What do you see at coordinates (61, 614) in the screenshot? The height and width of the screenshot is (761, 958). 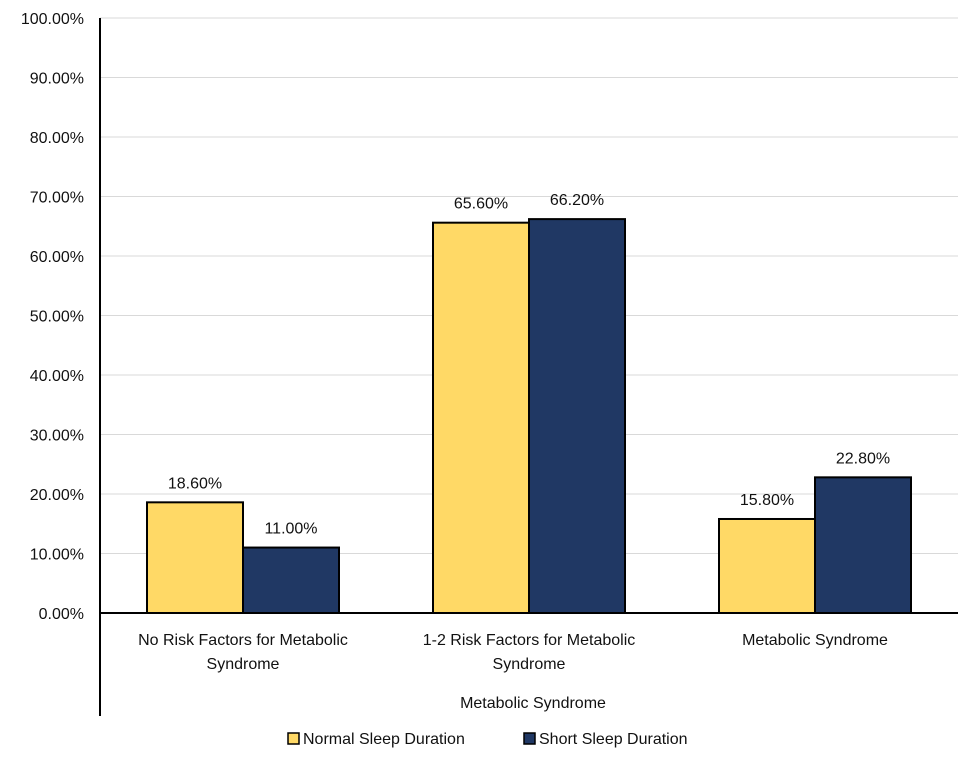 I see `y-tick-label: 0.00%` at bounding box center [61, 614].